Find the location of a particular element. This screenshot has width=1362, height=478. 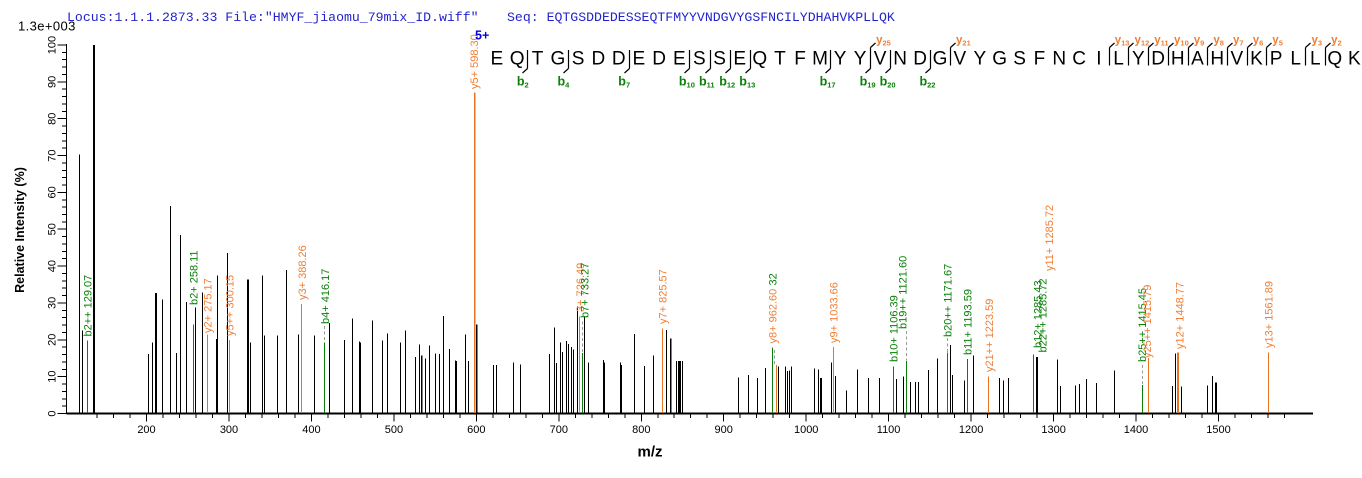

svg-text: b10+ 1106.39 is located at coordinates (895, 328).